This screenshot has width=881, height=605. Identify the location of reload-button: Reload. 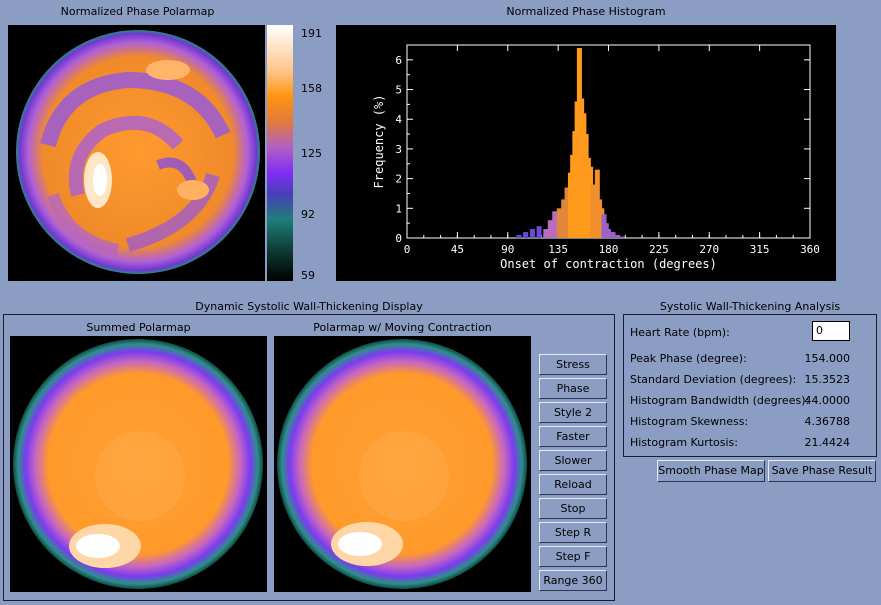
(573, 484).